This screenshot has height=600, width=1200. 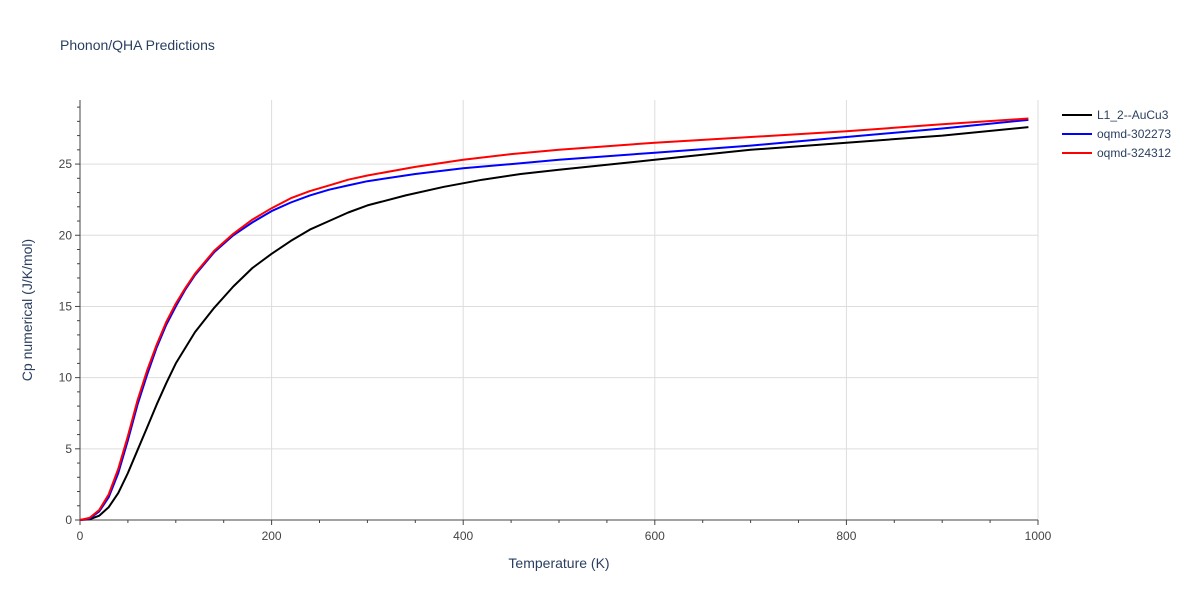 I want to click on y-tick-label: 0, so click(x=68, y=520).